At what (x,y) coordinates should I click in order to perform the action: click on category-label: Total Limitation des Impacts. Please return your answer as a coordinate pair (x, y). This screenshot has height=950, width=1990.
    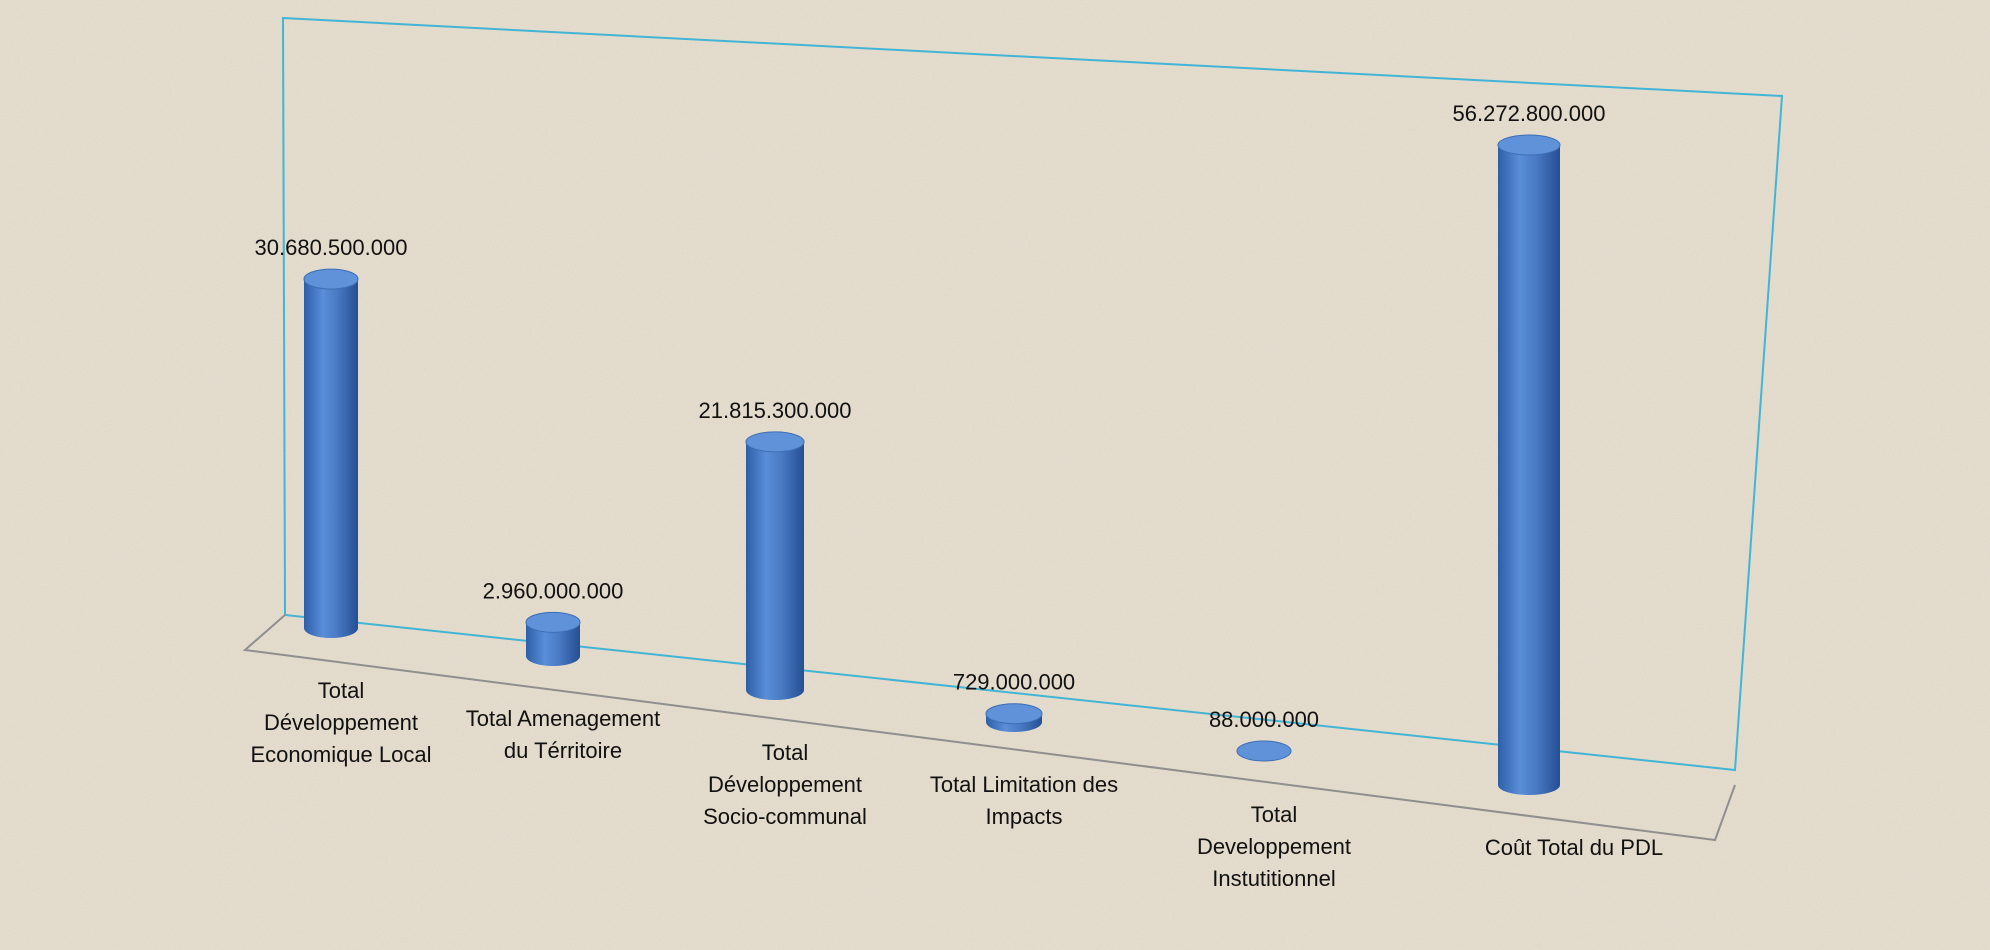
    Looking at the image, I should click on (1024, 800).